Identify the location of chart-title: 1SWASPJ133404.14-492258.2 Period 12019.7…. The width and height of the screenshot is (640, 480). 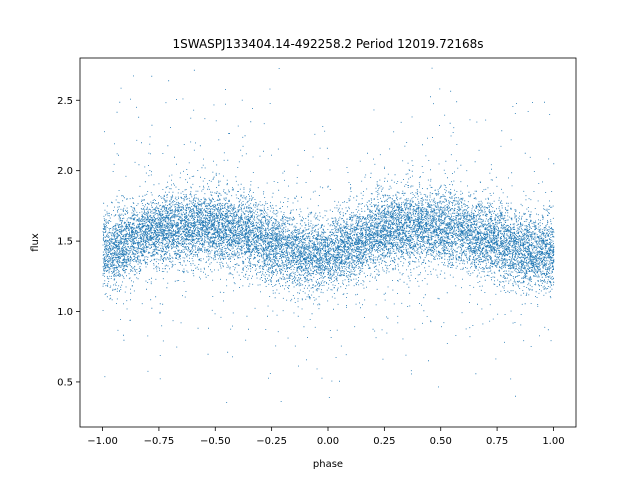
(327, 44).